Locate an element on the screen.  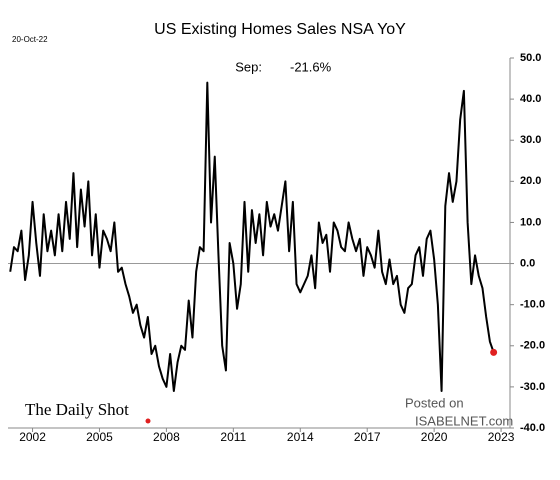
x-tick-label: 2020 is located at coordinates (434, 437).